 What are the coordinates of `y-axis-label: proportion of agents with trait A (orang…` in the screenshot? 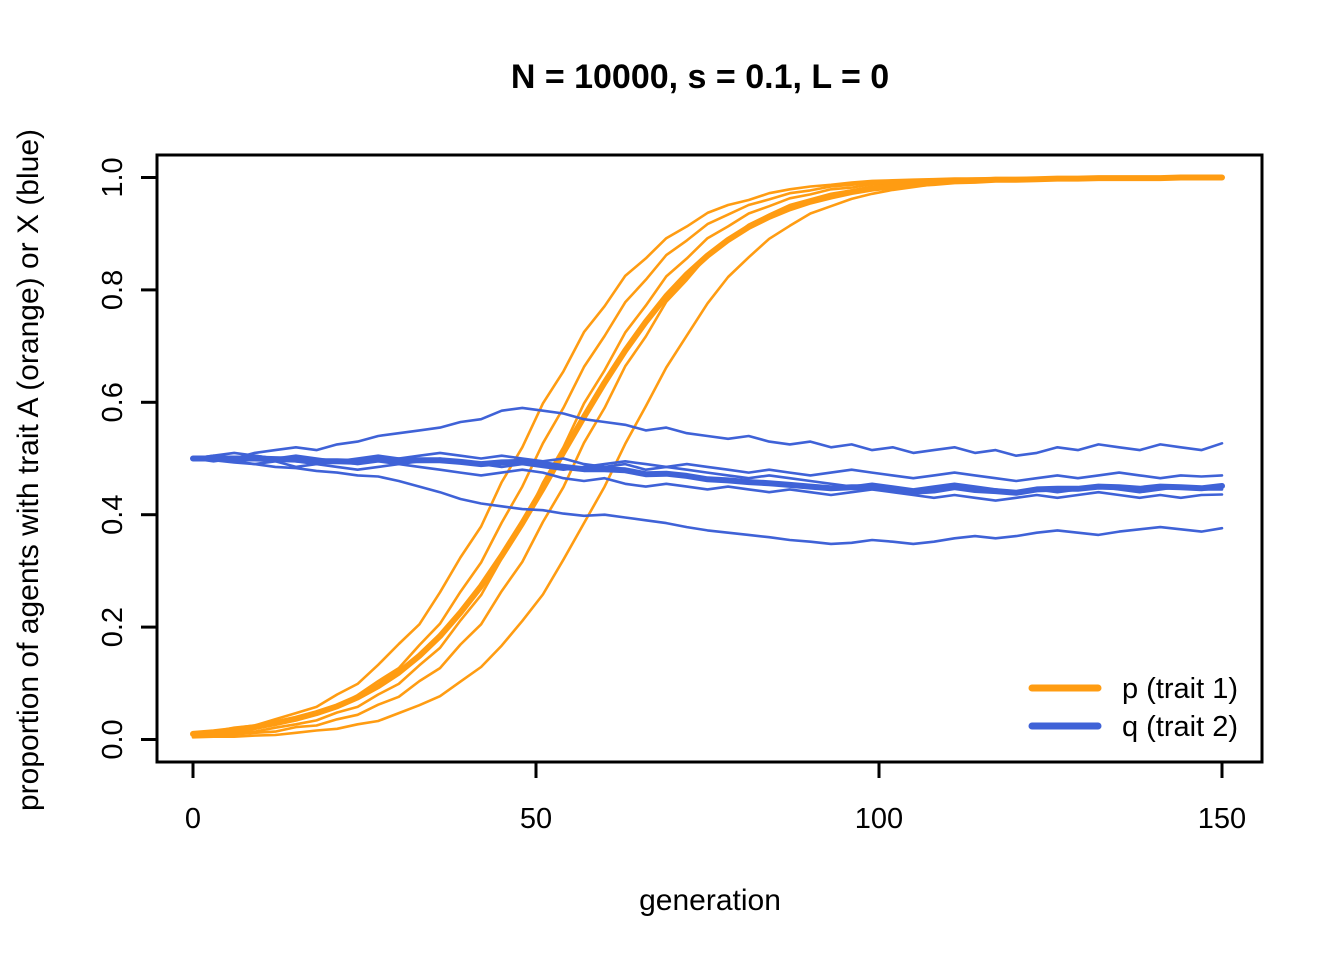 It's located at (28, 470).